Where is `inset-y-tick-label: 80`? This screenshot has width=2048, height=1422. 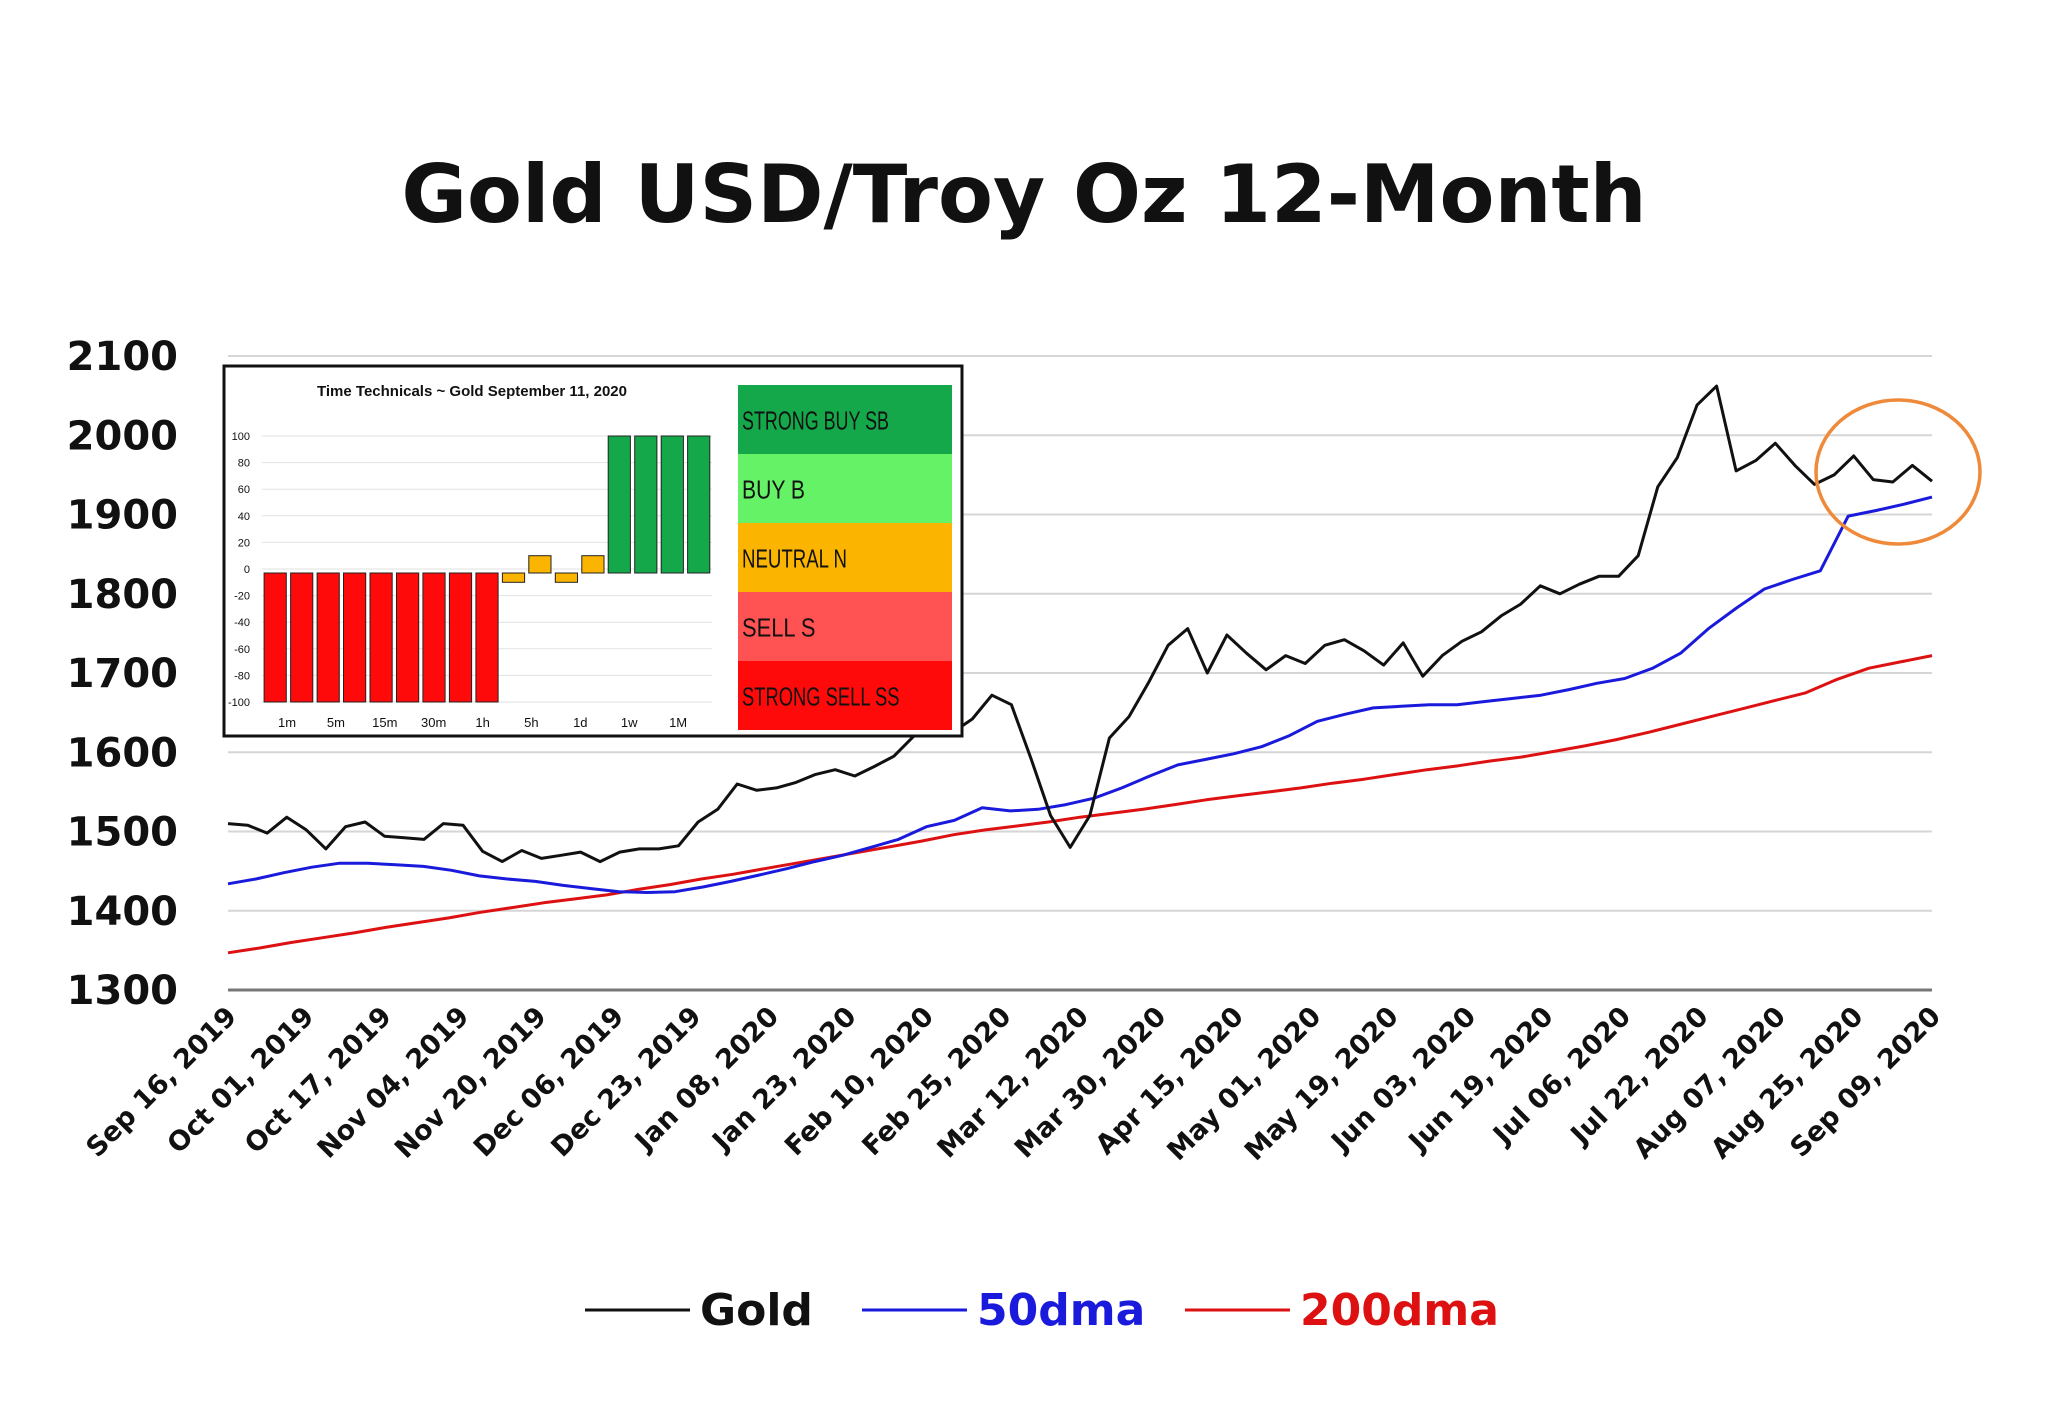
inset-y-tick-label: 80 is located at coordinates (244, 464).